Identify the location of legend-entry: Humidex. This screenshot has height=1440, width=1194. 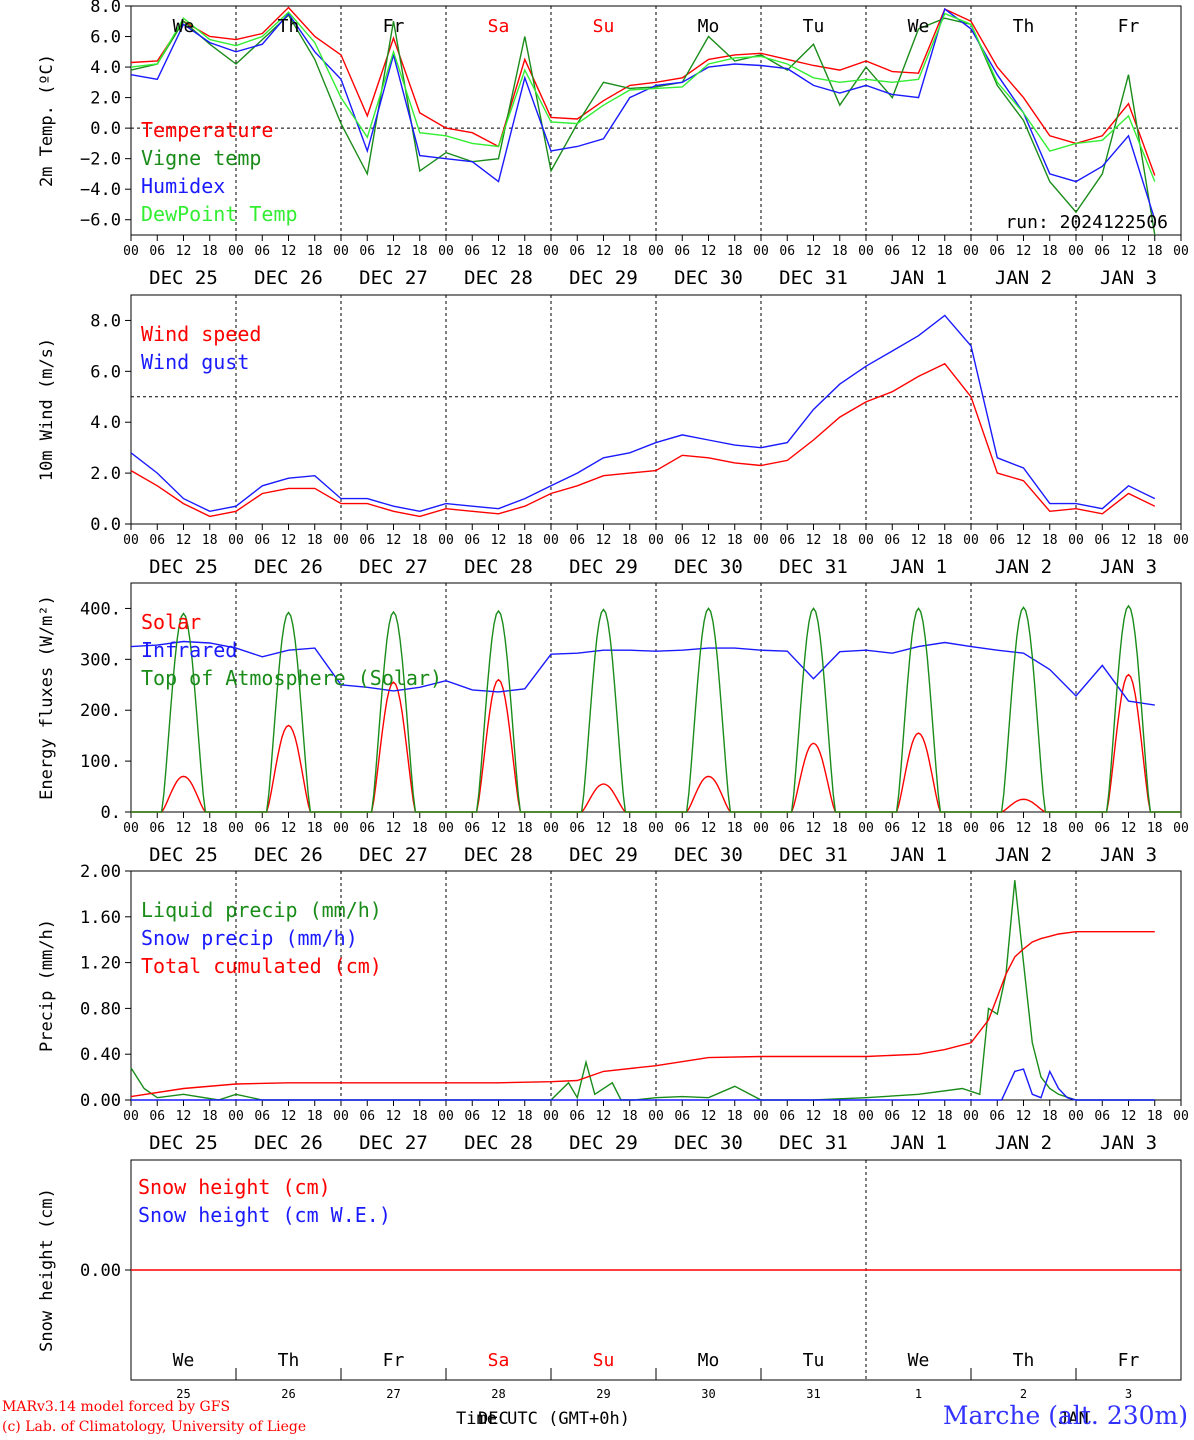
(183, 186).